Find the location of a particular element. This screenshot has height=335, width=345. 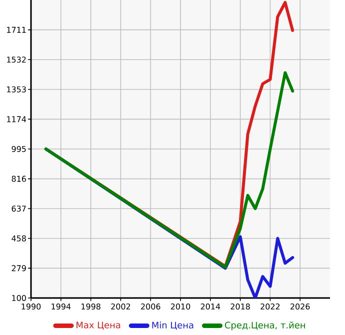

legend-label: Max Цена is located at coordinates (98, 326).